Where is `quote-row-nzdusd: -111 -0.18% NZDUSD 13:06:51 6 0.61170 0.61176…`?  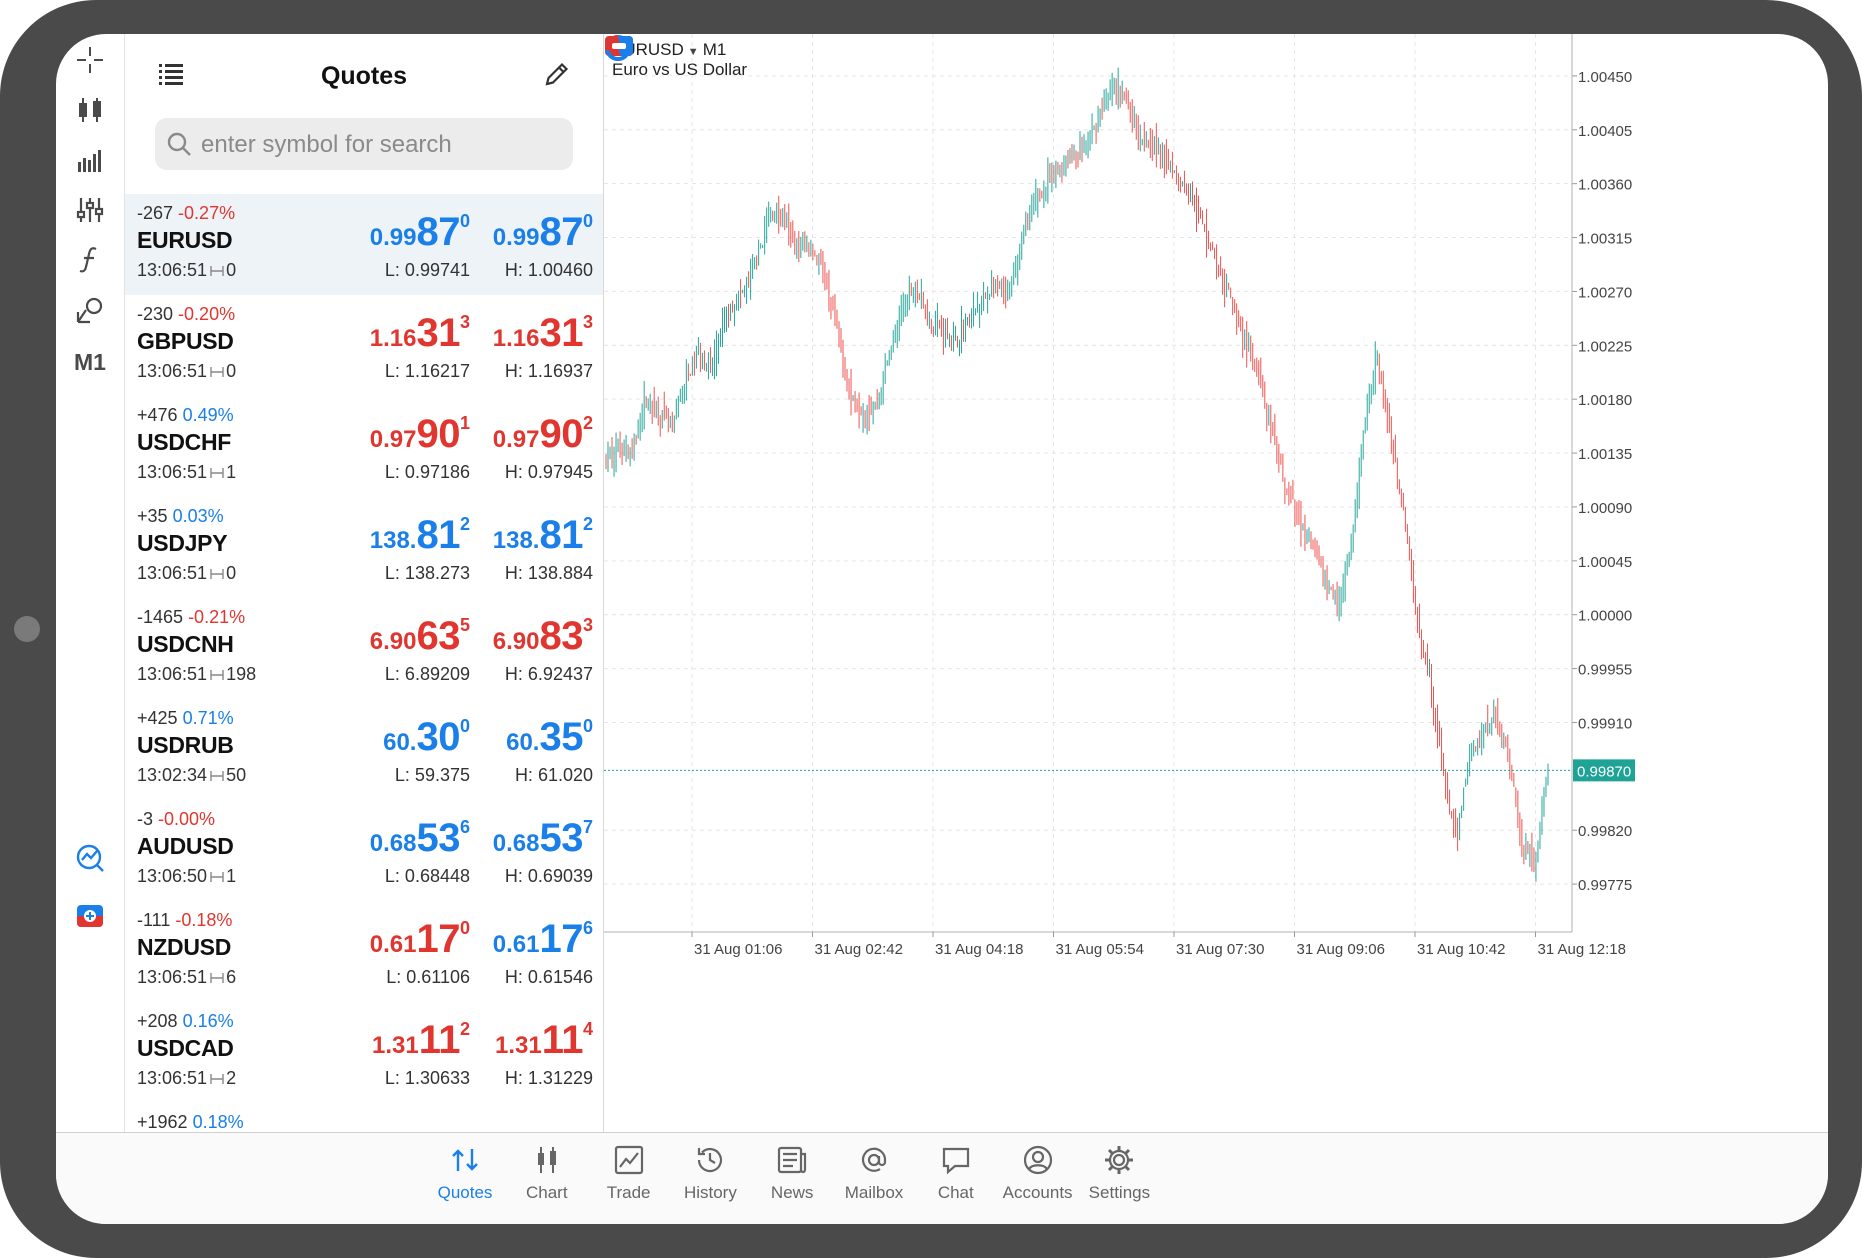 quote-row-nzdusd: -111 -0.18% NZDUSD 13:06:51 6 0.61170 0.61176… is located at coordinates (364, 951).